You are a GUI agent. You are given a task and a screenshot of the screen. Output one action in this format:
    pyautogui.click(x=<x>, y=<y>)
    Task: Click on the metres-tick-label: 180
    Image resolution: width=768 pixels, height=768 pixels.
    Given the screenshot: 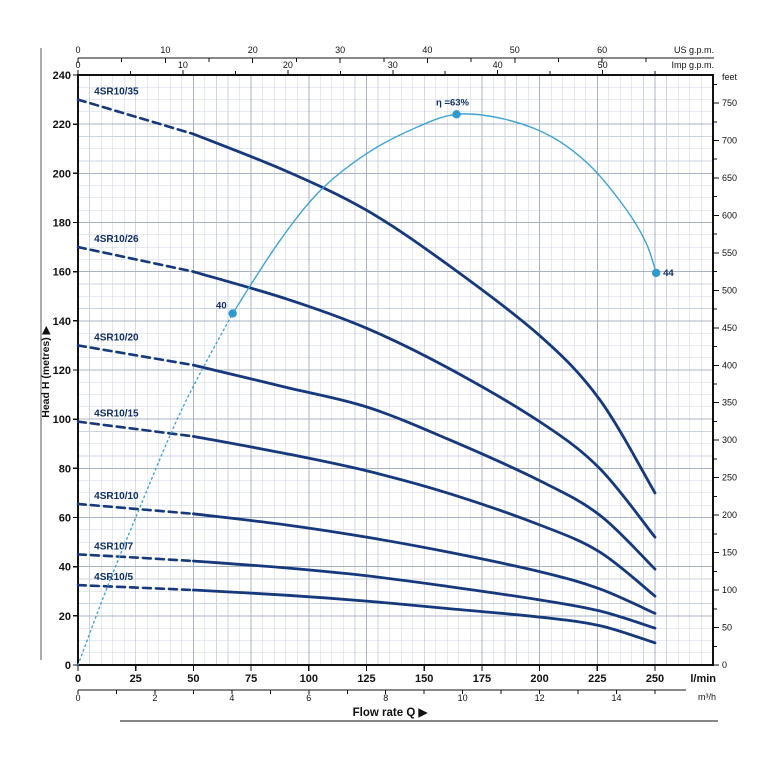 What is the action you would take?
    pyautogui.click(x=62, y=224)
    